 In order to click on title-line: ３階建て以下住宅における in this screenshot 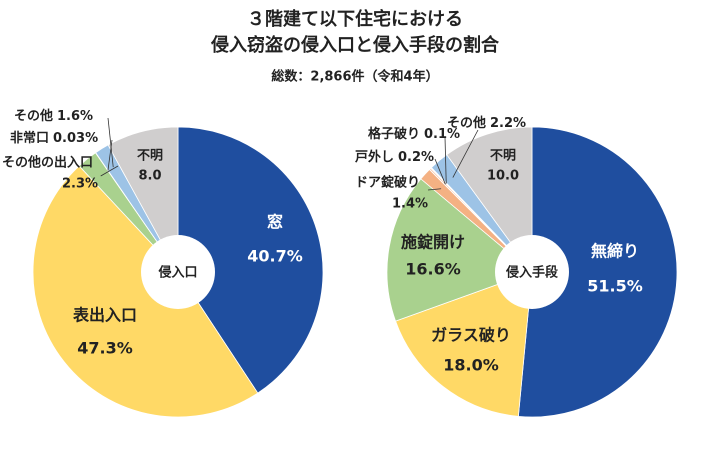, I will do `click(355, 19)`.